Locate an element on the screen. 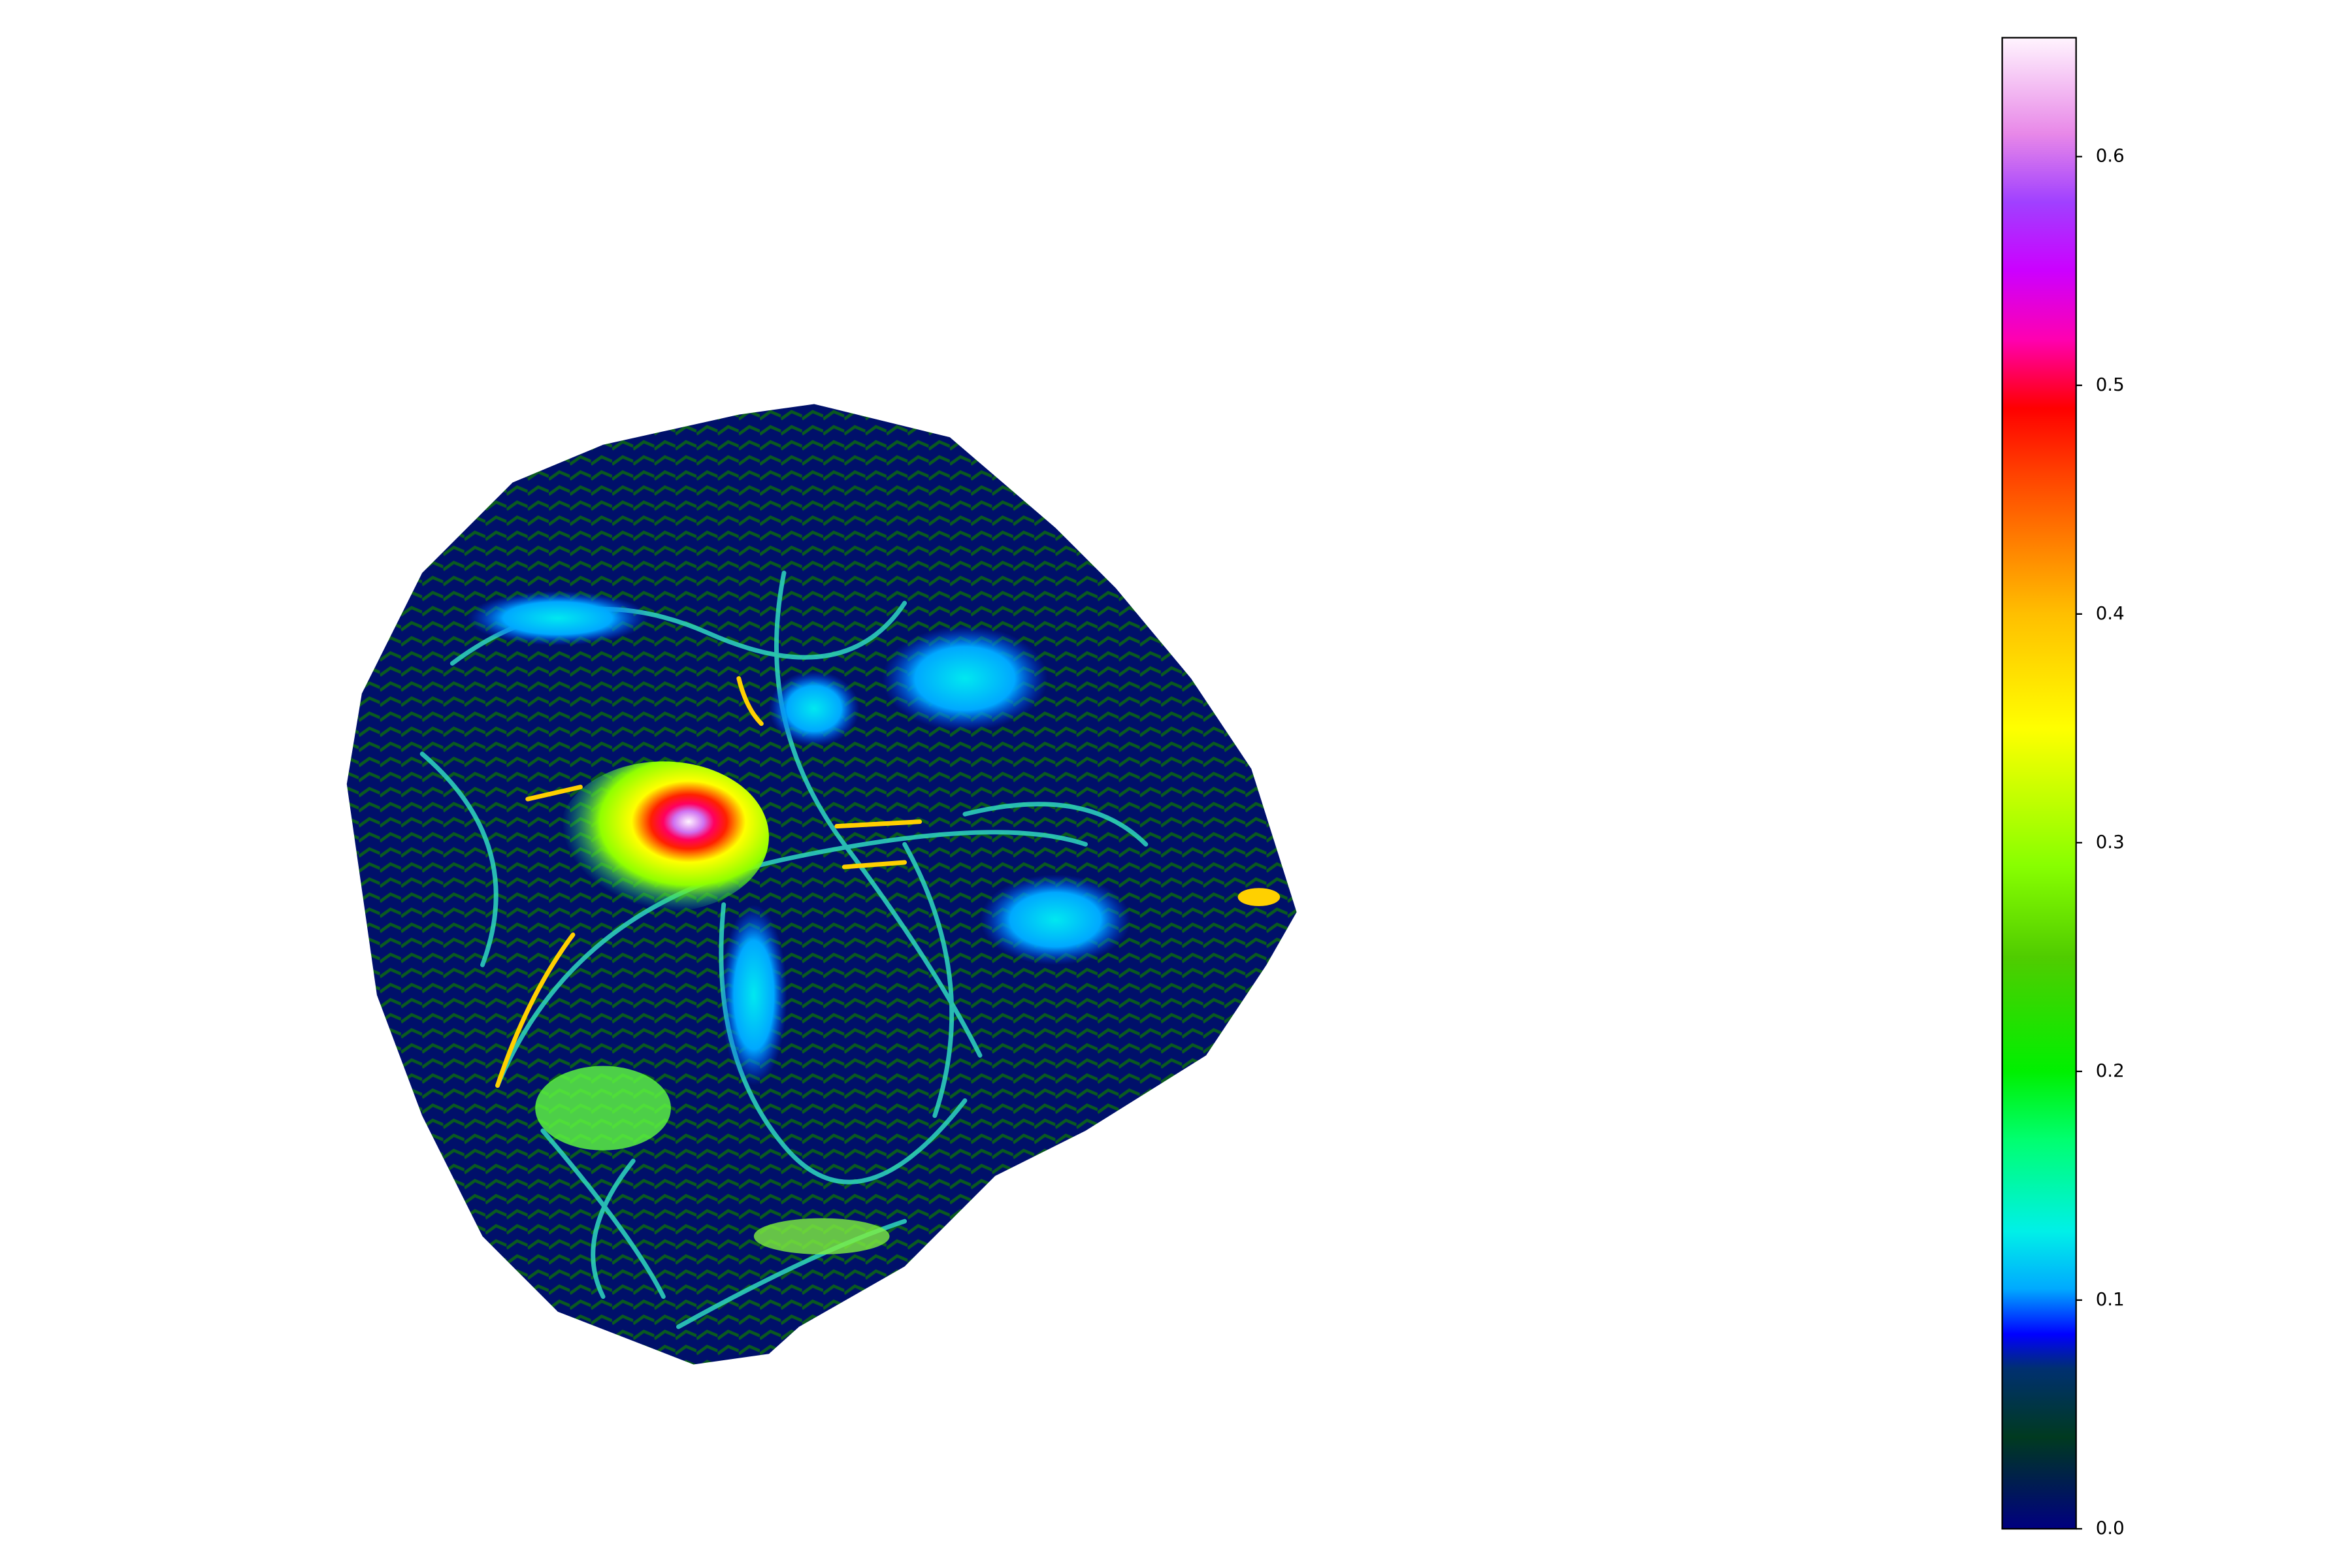 The height and width of the screenshot is (1568, 2352). colorbar-tick-label: 0.0 is located at coordinates (2110, 1528).